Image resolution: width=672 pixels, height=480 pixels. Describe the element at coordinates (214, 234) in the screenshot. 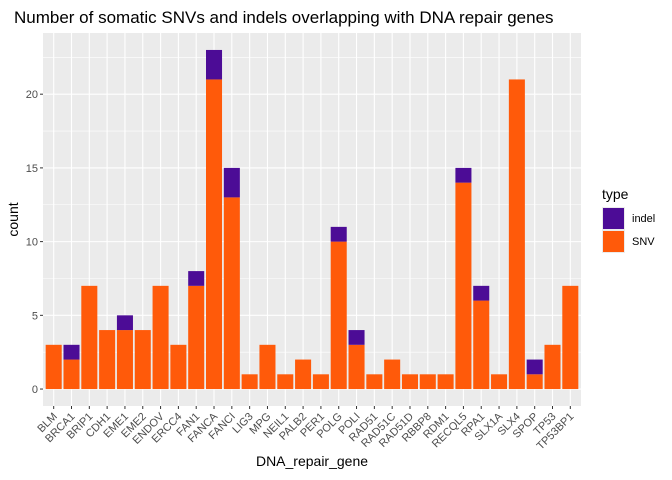

I see `bar-snv-fanca` at that location.